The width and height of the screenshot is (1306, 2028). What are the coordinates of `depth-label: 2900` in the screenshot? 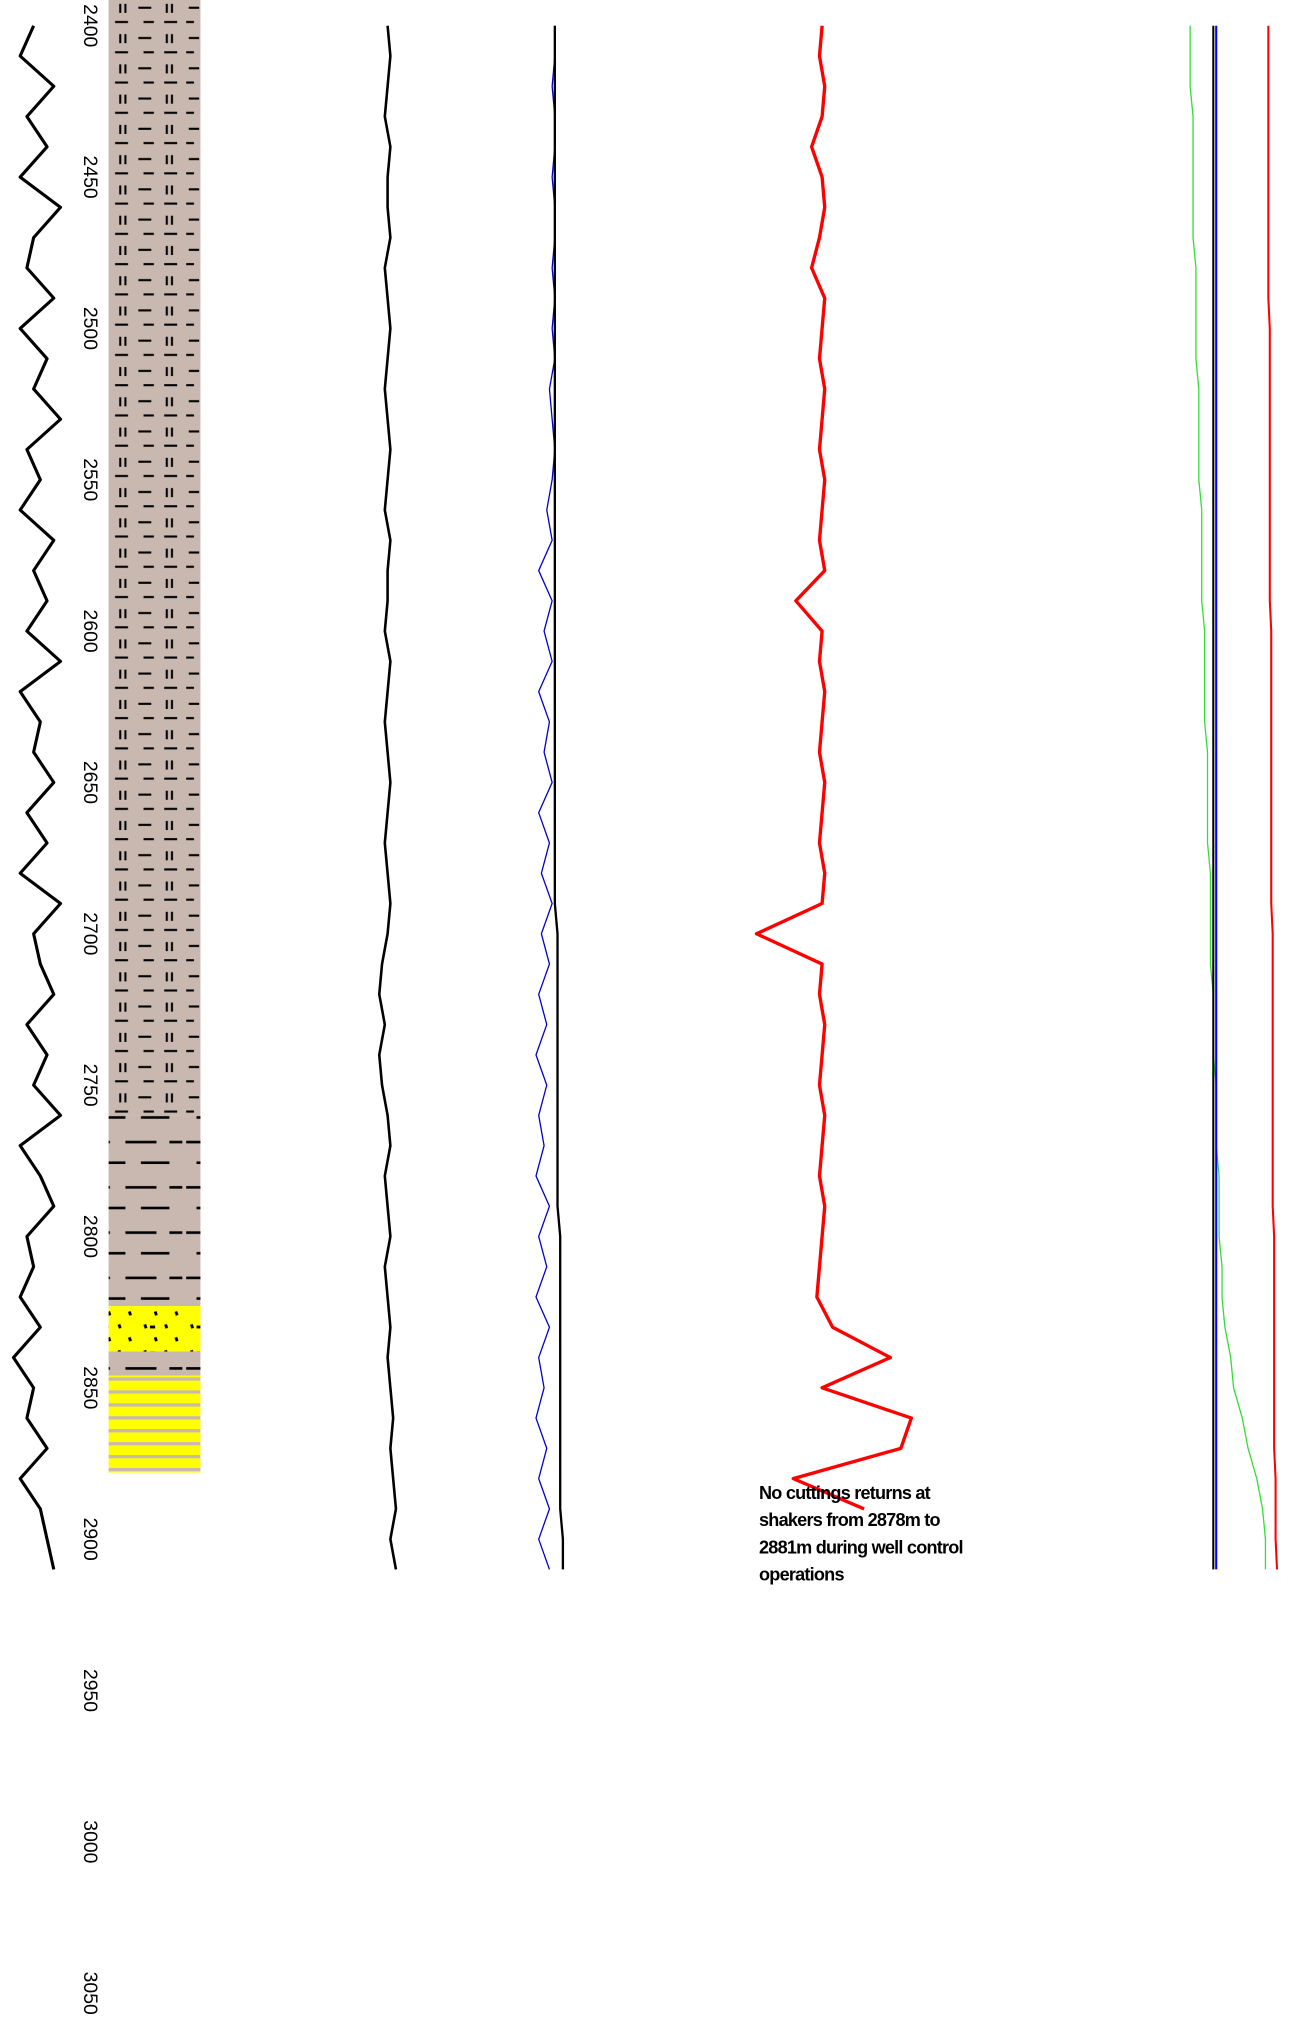 It's located at (90, 1539).